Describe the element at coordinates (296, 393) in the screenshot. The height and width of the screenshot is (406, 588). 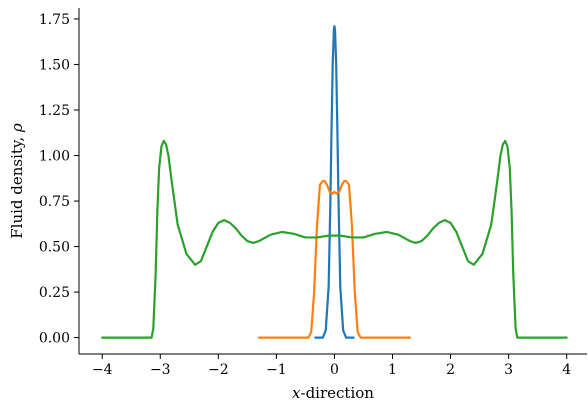
I see `x-axis-label-variable: x` at that location.